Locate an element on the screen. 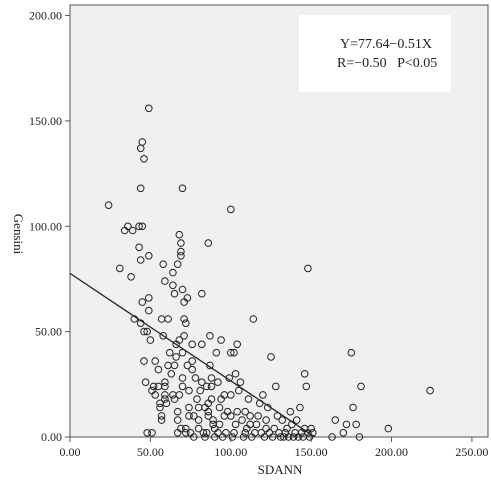 The image size is (491, 482). annotation-equation: Y=77.64−0.51X is located at coordinates (386, 44).